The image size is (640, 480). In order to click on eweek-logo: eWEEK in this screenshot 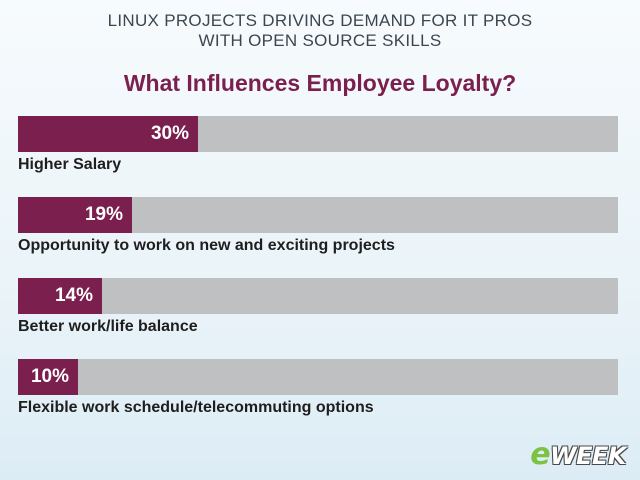, I will do `click(578, 454)`.